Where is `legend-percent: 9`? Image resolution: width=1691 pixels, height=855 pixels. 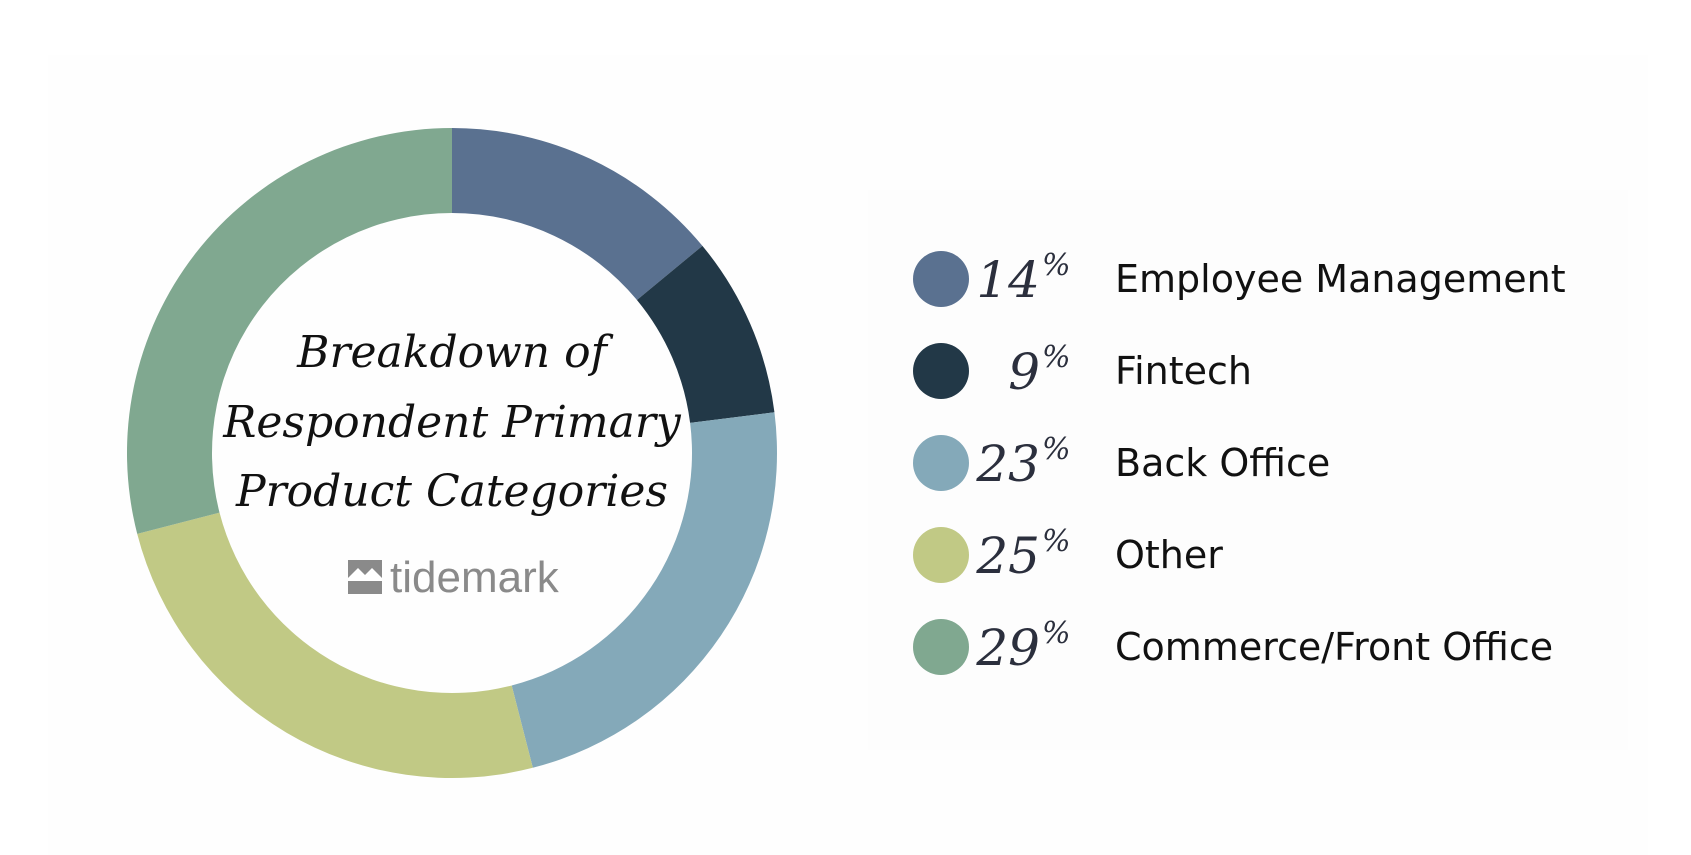
legend-percent: 9 is located at coordinates (1024, 372).